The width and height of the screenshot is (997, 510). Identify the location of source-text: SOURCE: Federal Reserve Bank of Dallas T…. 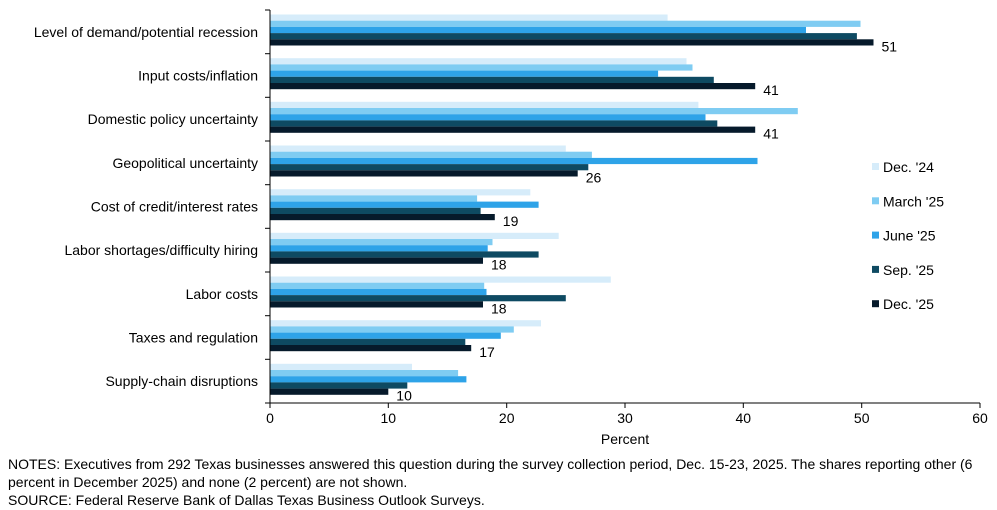
(246, 500).